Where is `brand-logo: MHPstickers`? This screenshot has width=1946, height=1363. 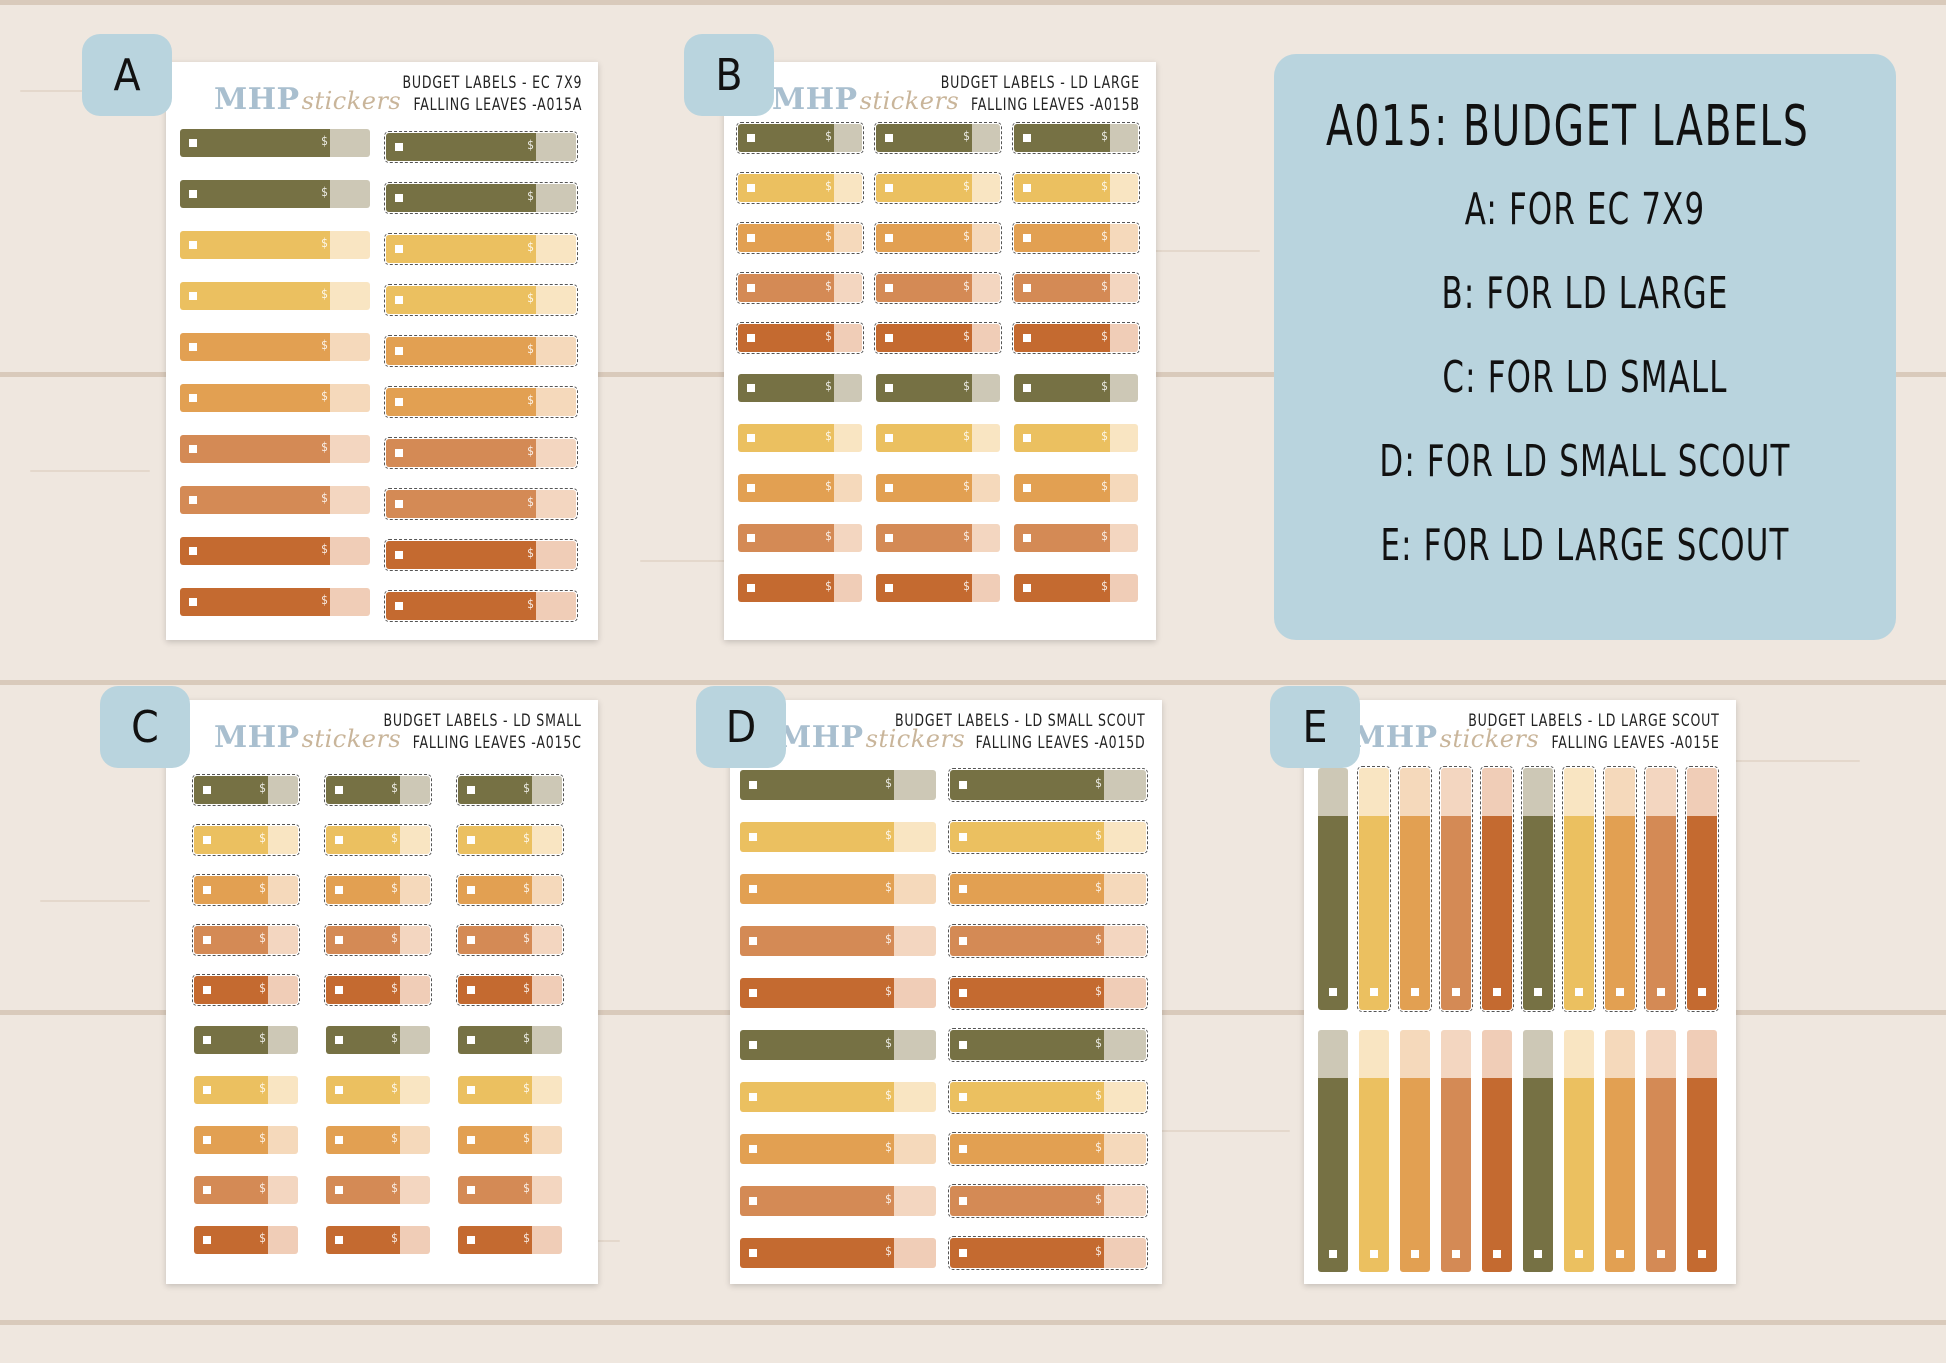 brand-logo: MHPstickers is located at coordinates (866, 99).